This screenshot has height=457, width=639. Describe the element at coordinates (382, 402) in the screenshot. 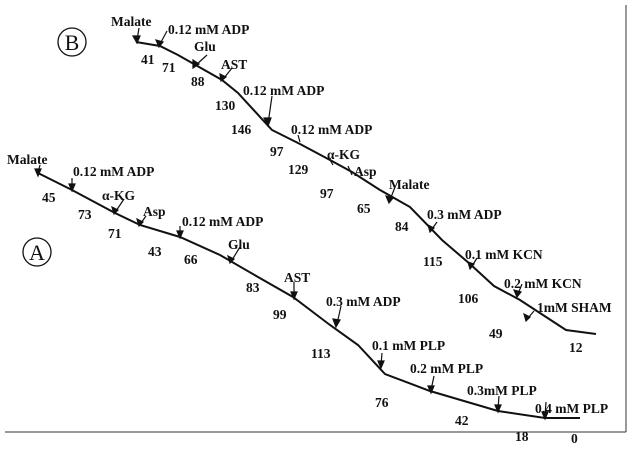

I see `rate-value: 76` at that location.